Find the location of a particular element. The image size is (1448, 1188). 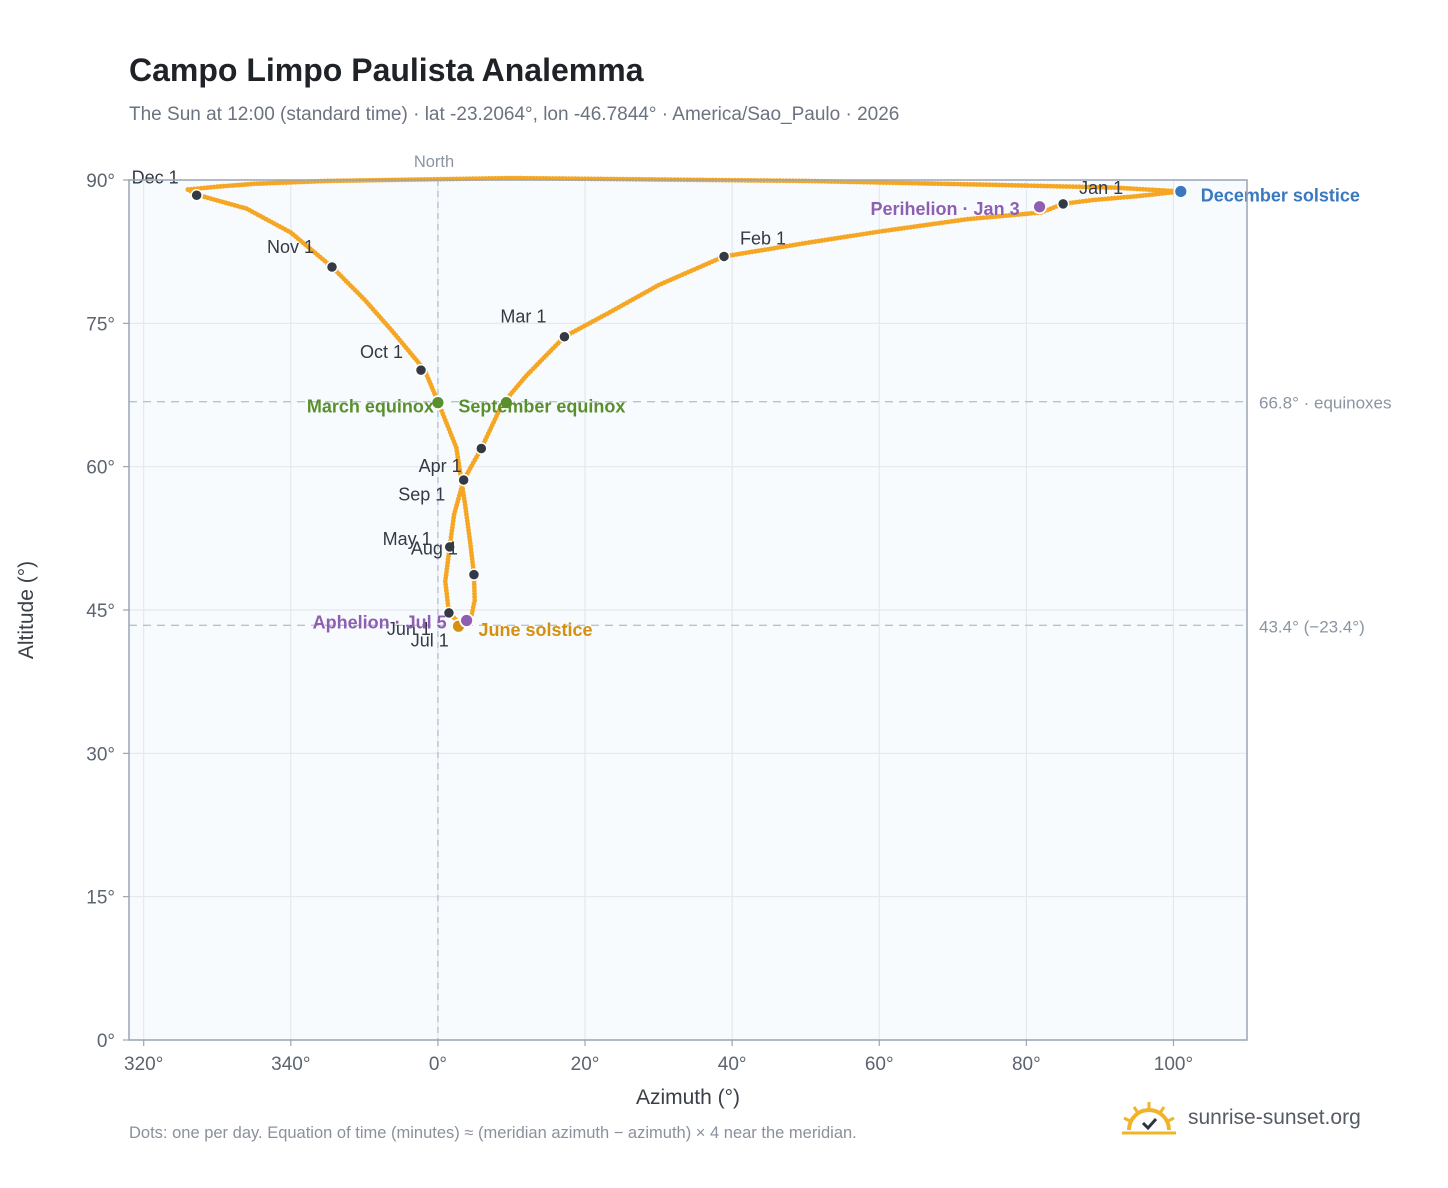

x-tick-label: 20° is located at coordinates (585, 1064).